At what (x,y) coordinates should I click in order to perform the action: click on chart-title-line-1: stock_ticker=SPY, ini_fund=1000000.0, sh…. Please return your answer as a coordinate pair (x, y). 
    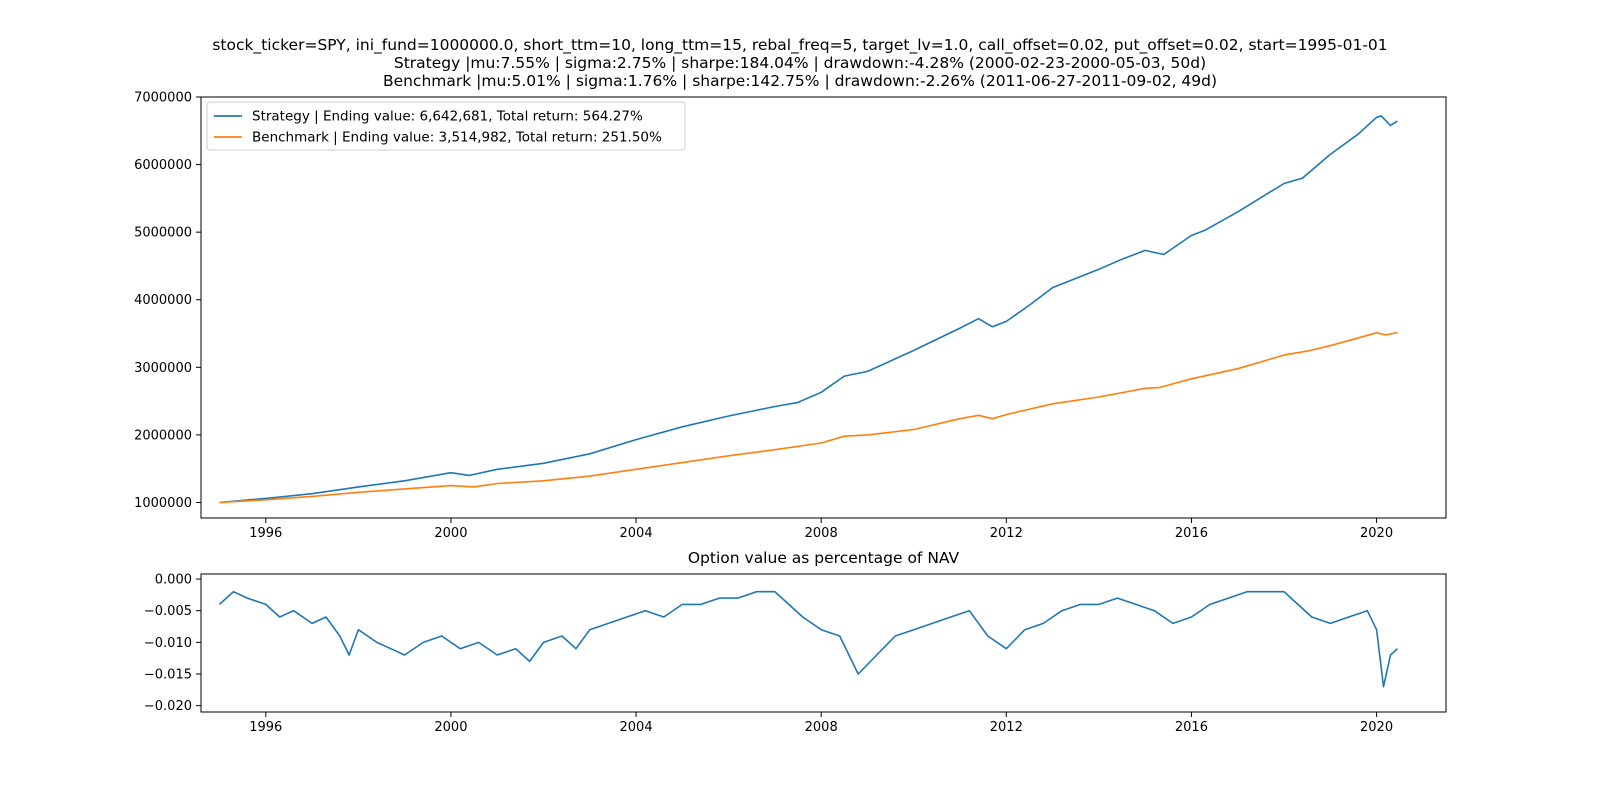
    Looking at the image, I should click on (800, 45).